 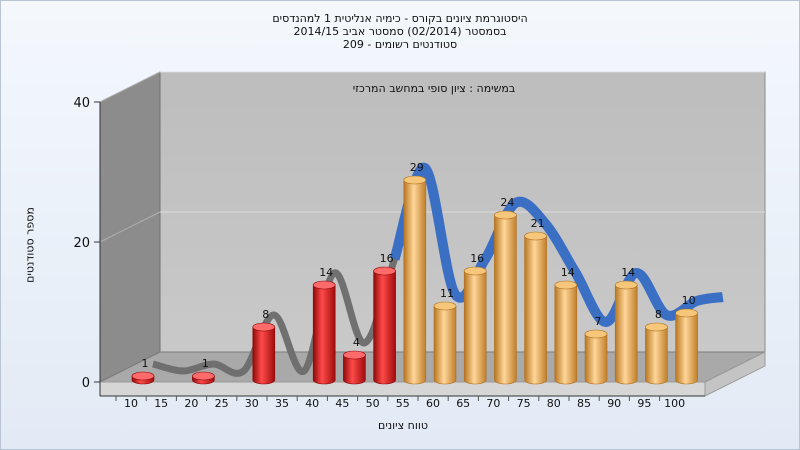 I want to click on x-tick-label: 45, so click(x=342, y=403).